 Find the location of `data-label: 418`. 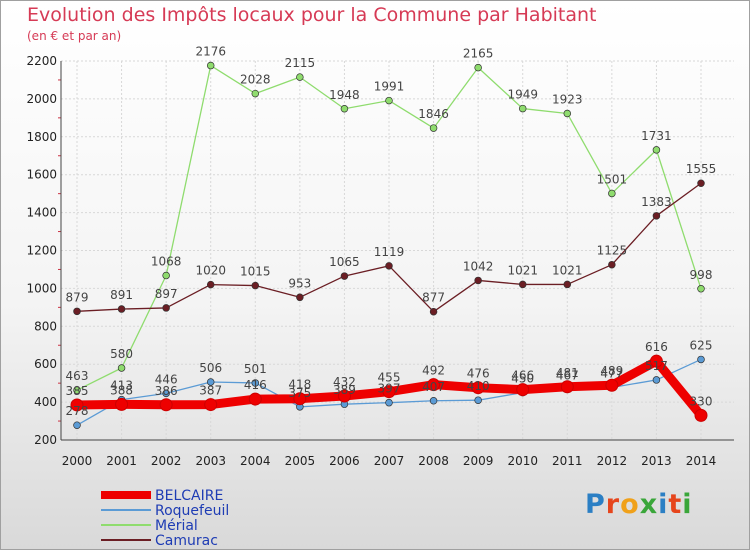

data-label: 418 is located at coordinates (299, 385).